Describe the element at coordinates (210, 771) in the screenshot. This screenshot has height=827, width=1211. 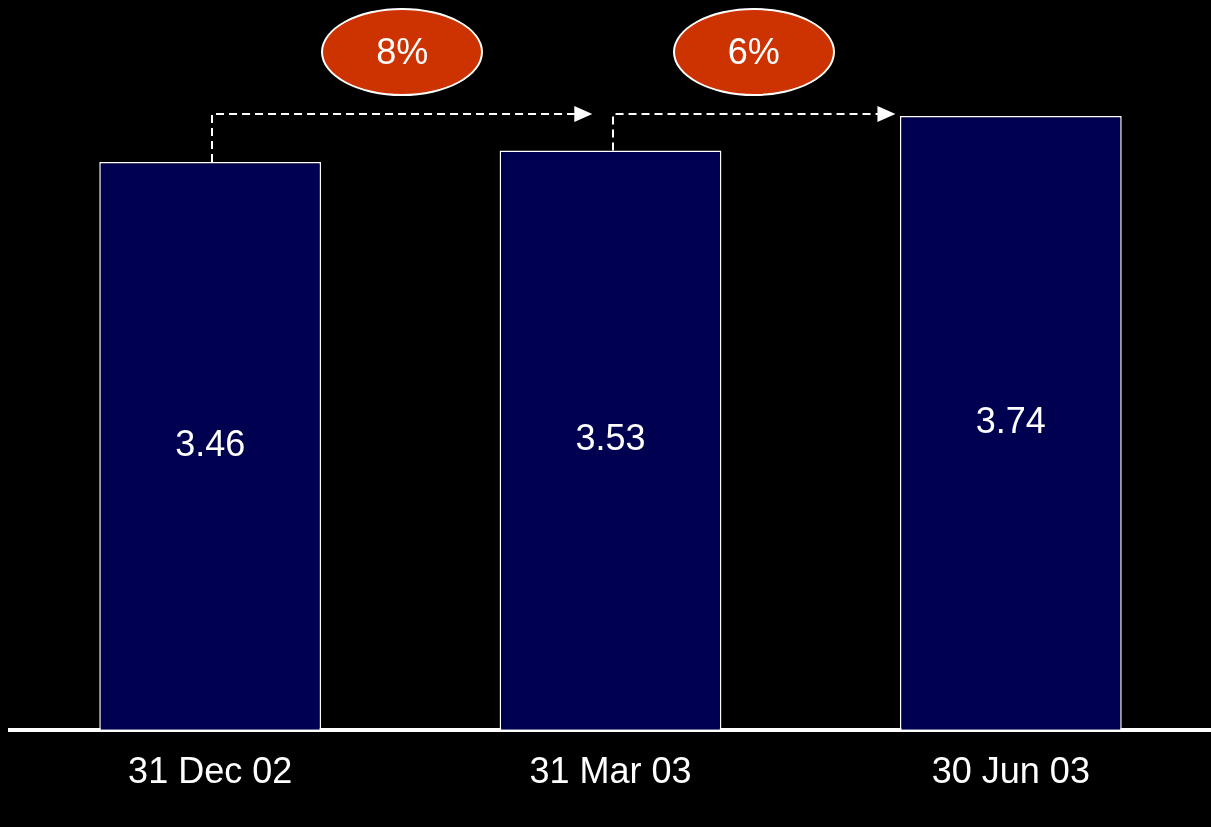
I see `x-tick-label: 31 Dec 02` at that location.